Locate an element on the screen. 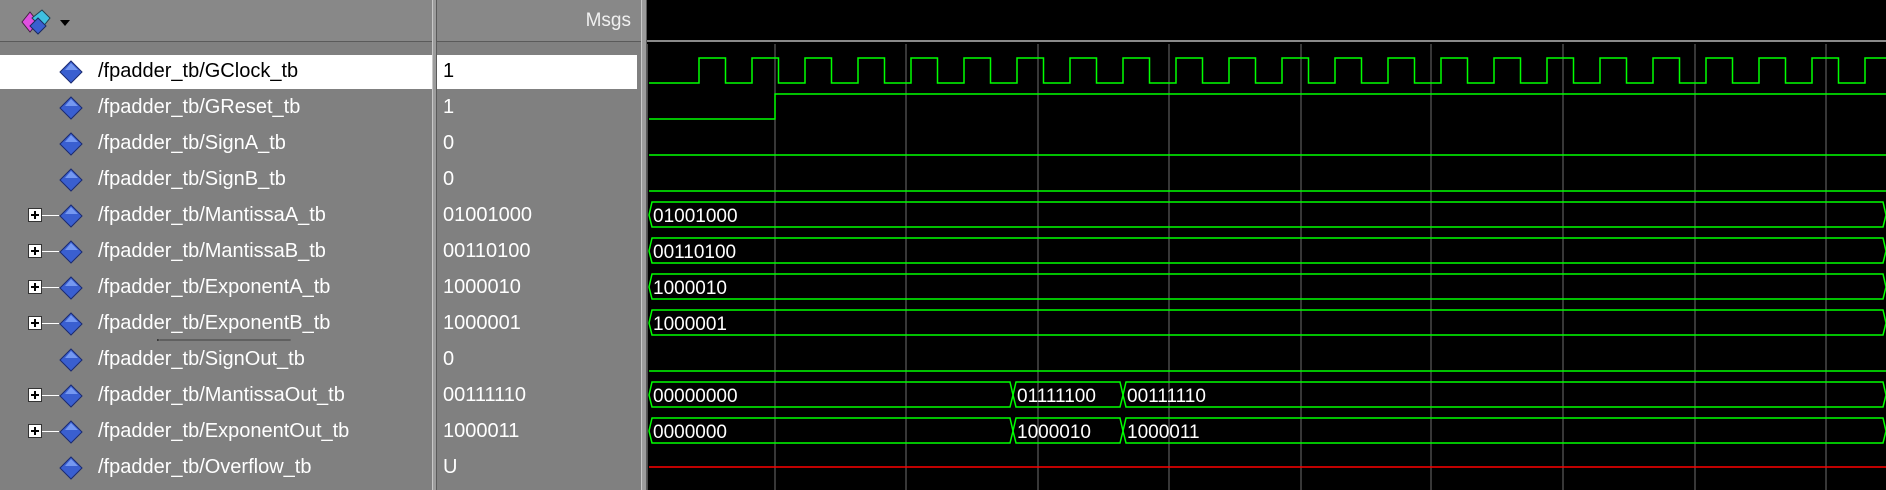 Image resolution: width=1886 pixels, height=490 pixels. names-values-splitter is located at coordinates (434, 245).